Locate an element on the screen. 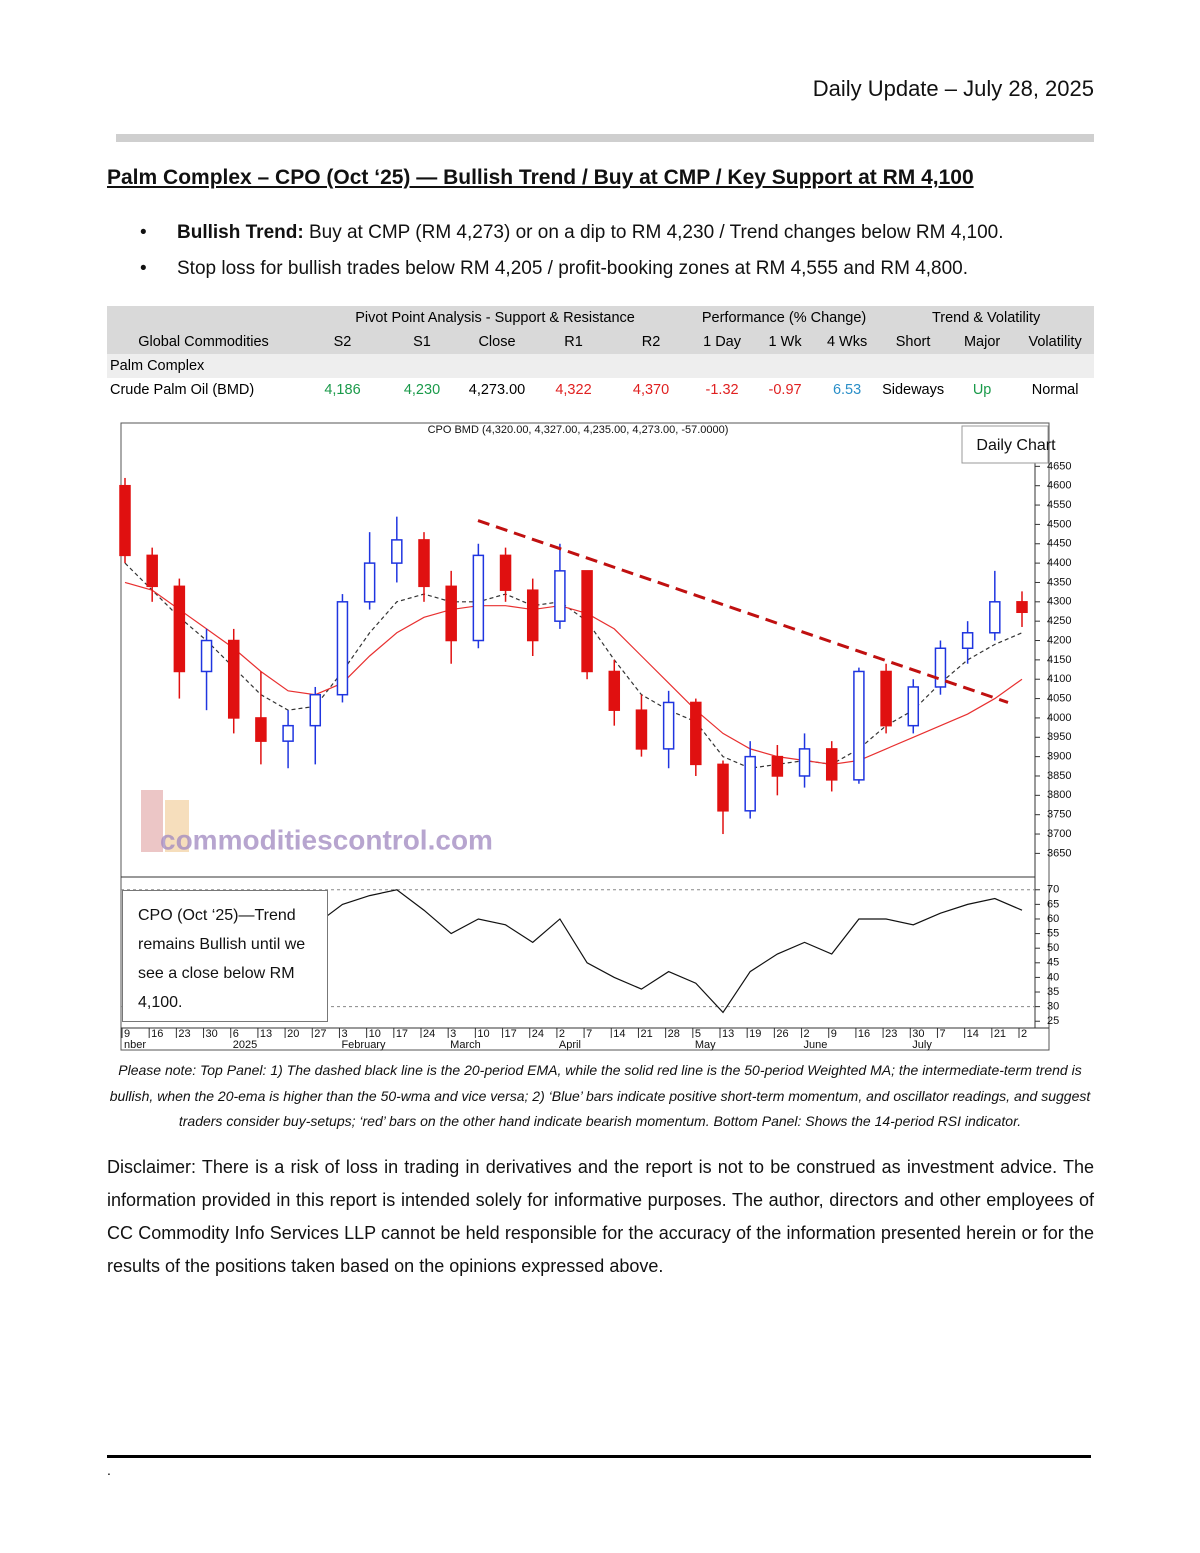 The image size is (1200, 1553). trendline is located at coordinates (743, 611).